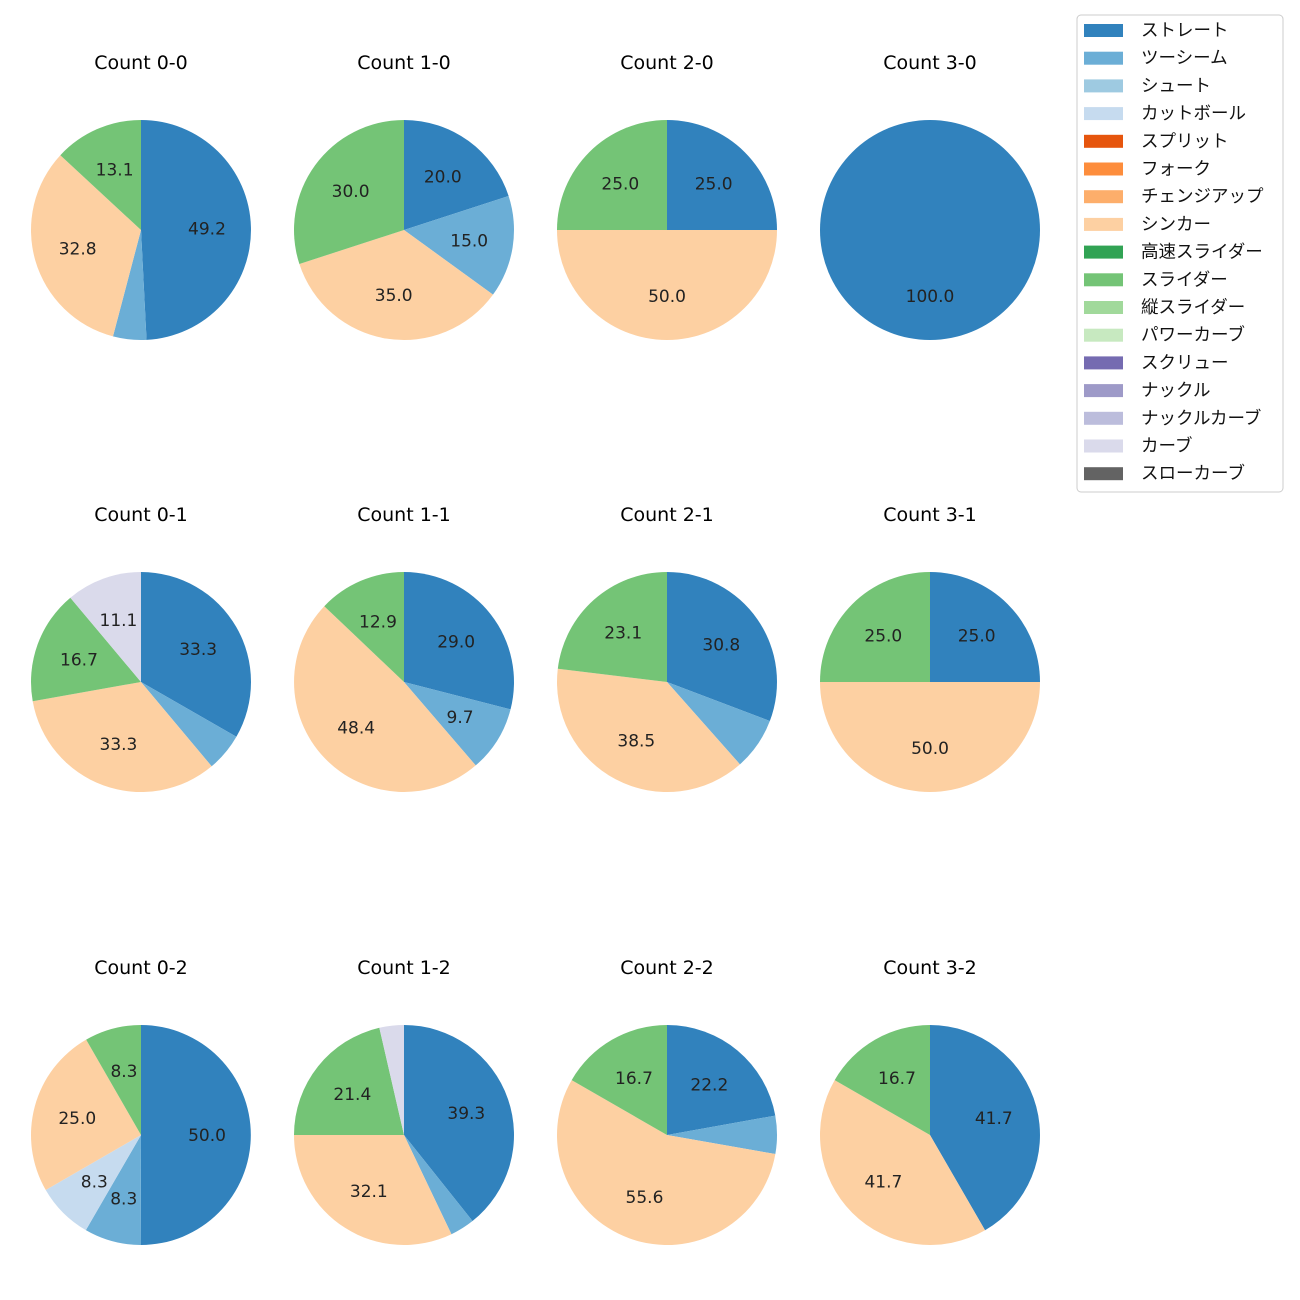 Image resolution: width=1300 pixels, height=1300 pixels. I want to click on pie-label: 12.9, so click(378, 622).